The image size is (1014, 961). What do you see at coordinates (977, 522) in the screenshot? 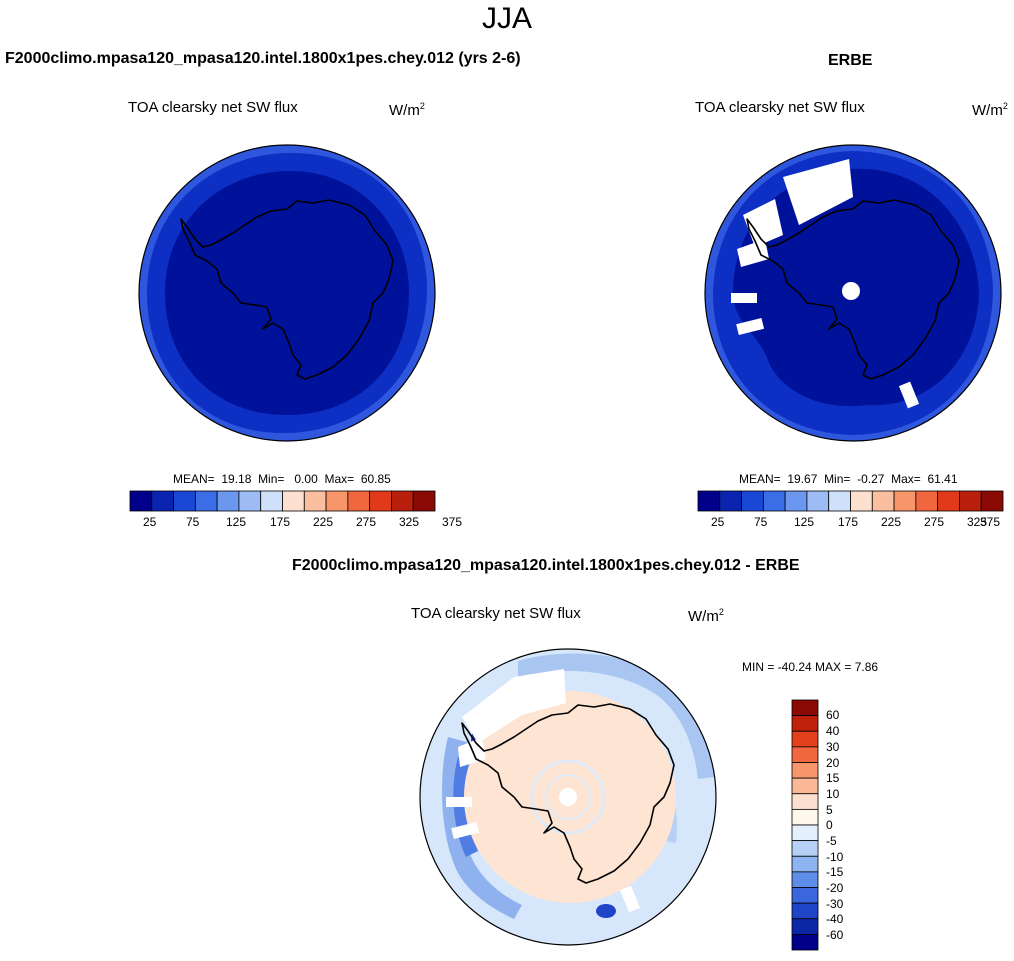
I see `obs-cb-tick: 325` at bounding box center [977, 522].